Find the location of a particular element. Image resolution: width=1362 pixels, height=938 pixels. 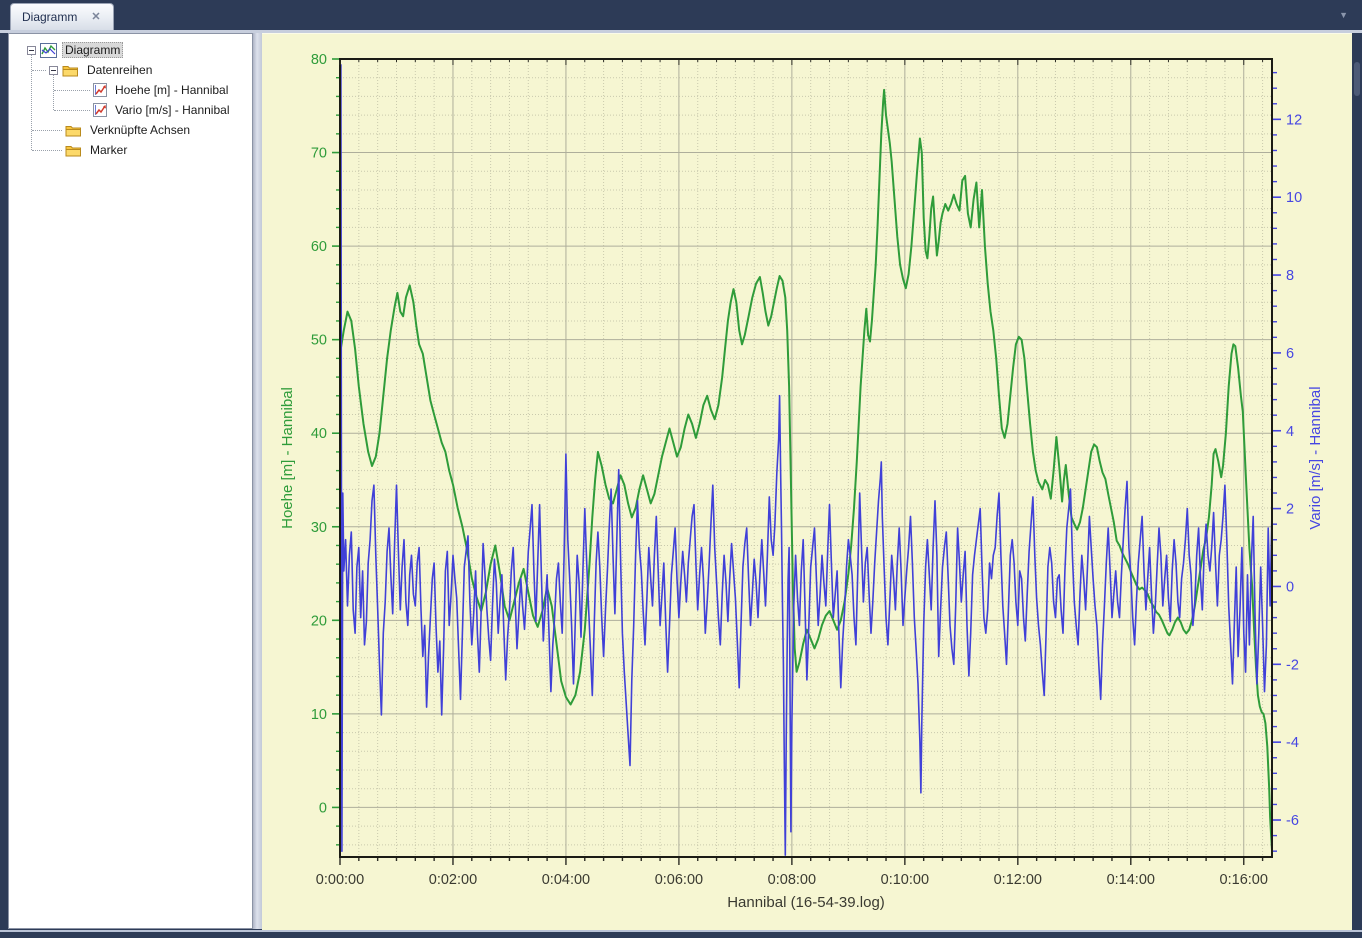

svg-text: 0:04:00 is located at coordinates (566, 880).